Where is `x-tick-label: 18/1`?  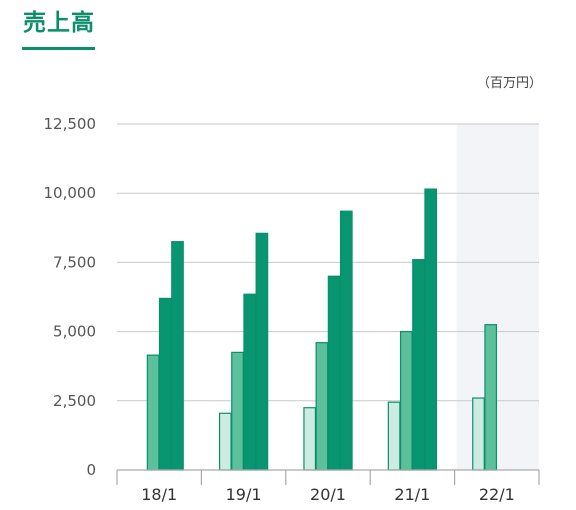
x-tick-label: 18/1 is located at coordinates (159, 494).